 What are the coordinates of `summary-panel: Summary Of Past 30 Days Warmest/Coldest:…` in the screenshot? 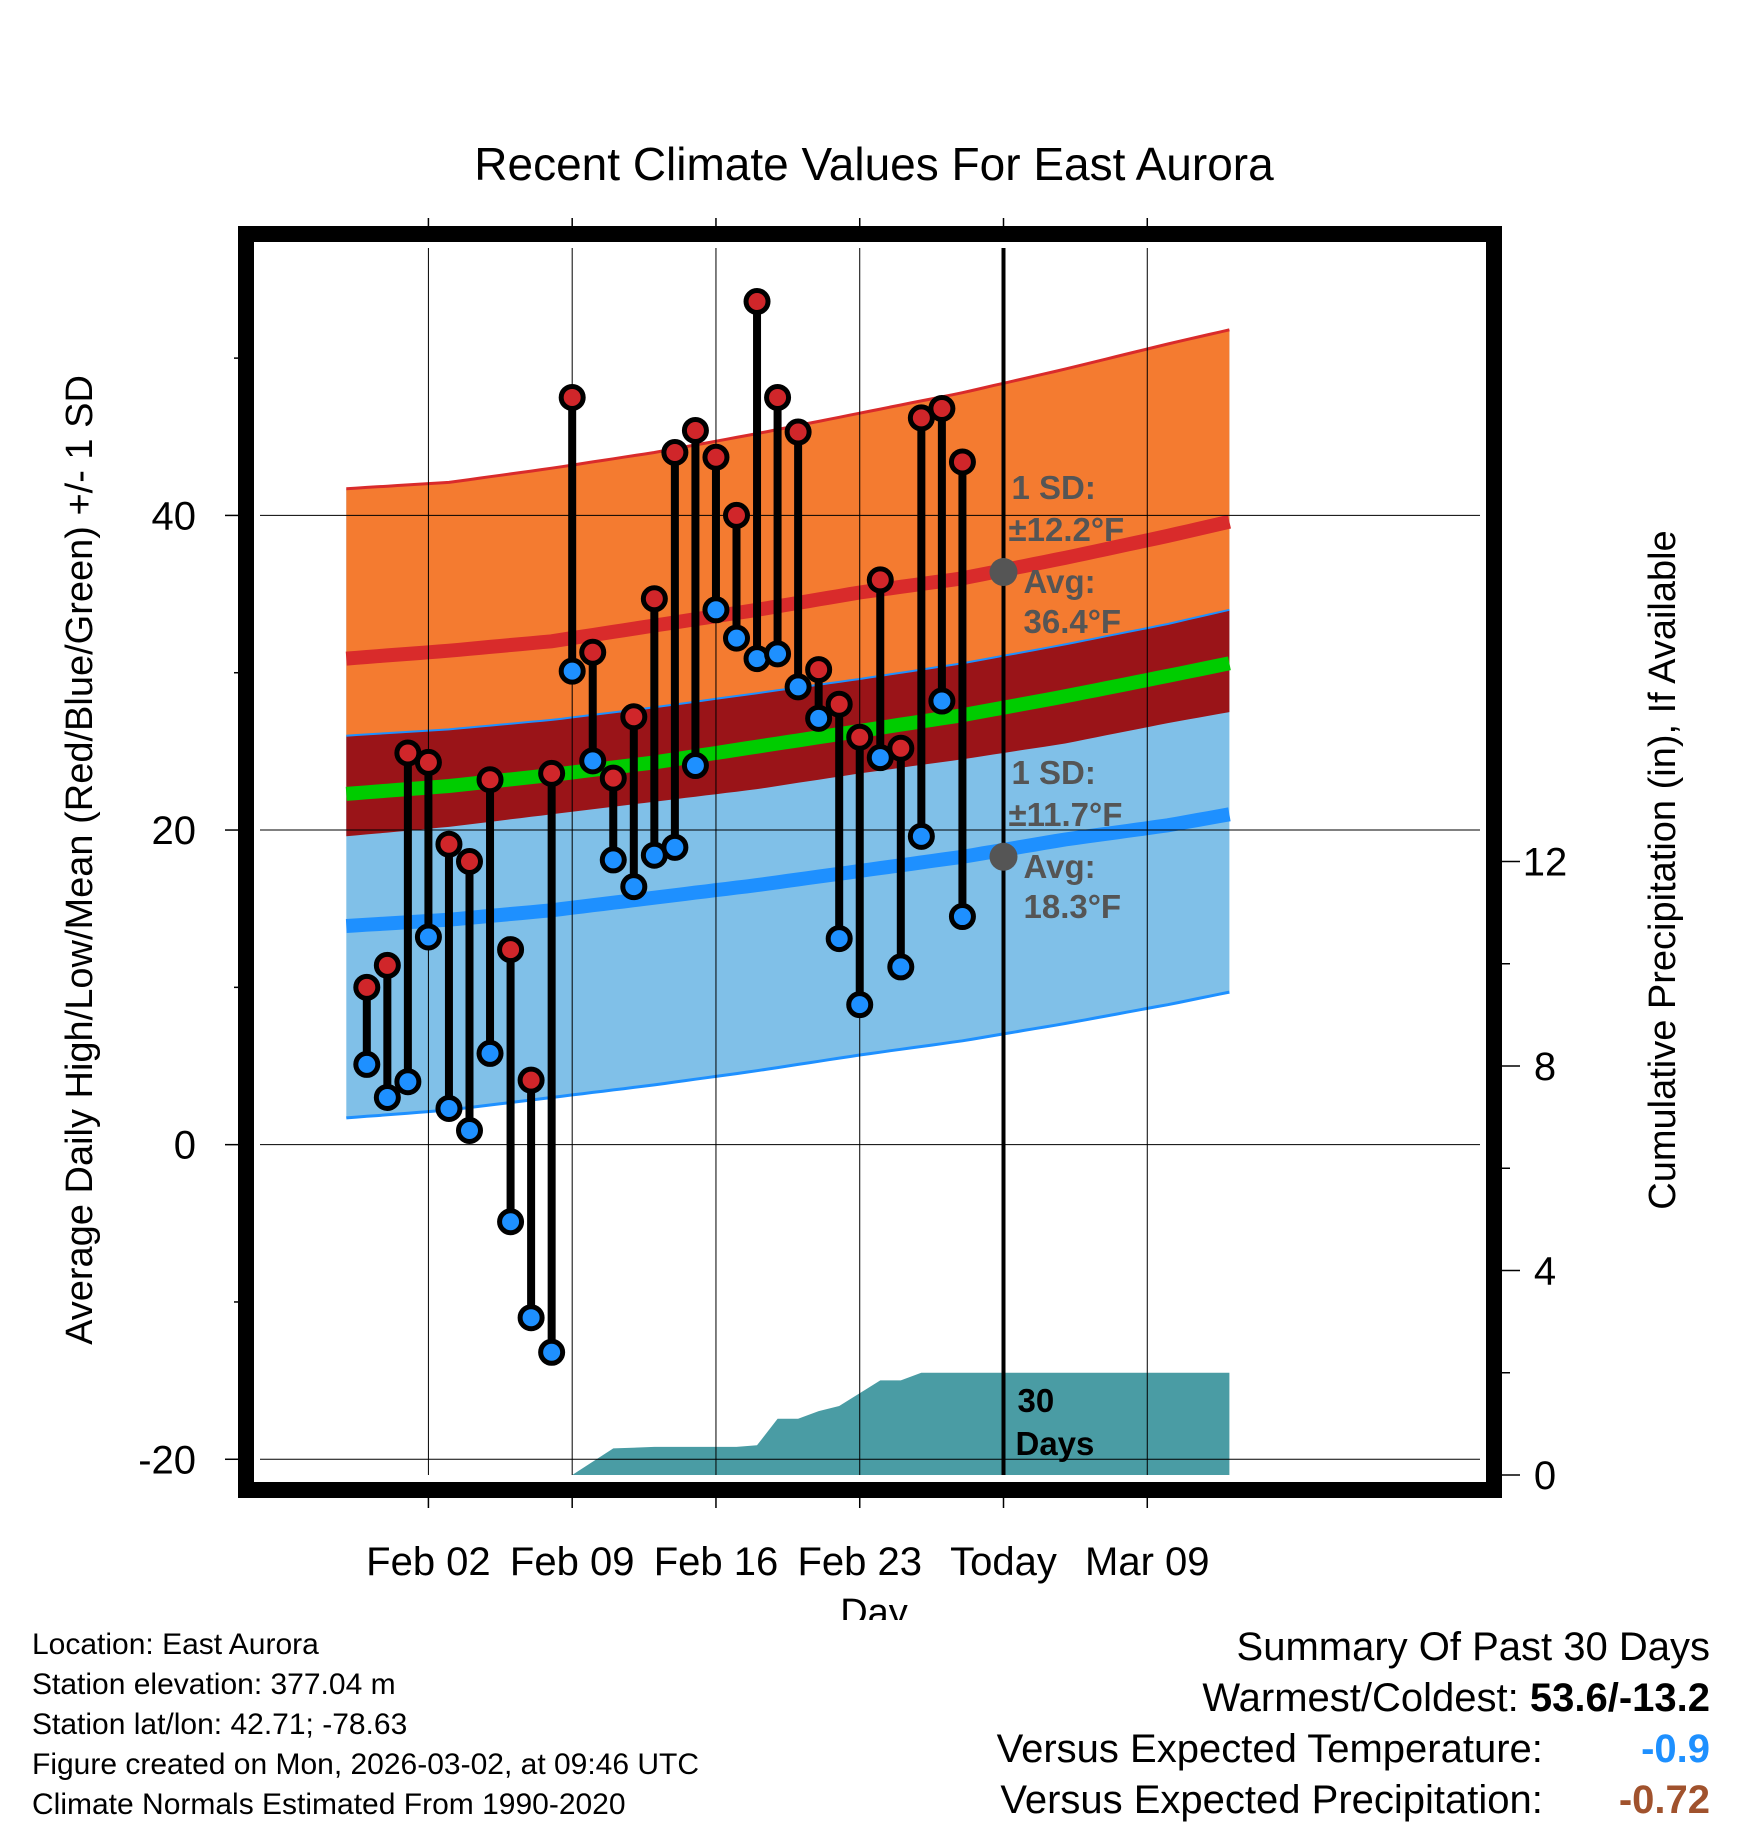 It's located at (1353, 1724).